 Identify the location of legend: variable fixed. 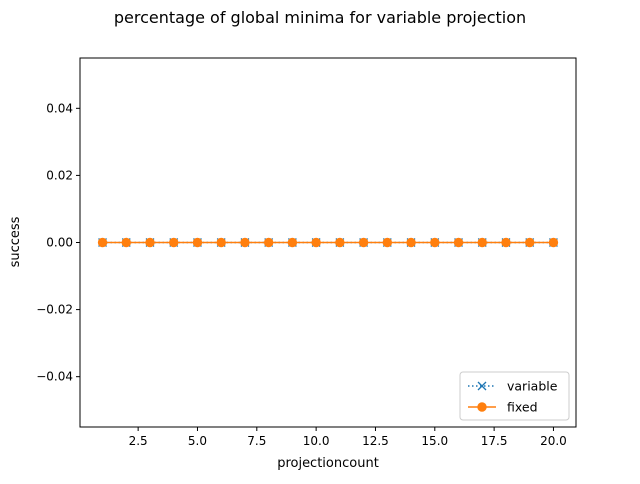
(514, 396).